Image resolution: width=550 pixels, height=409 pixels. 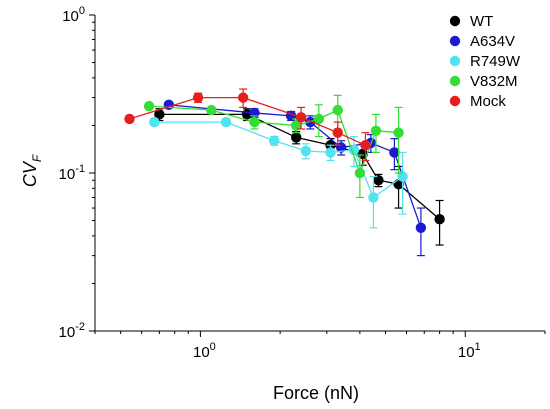 I want to click on y-axis-title: CVF, so click(x=32, y=170).